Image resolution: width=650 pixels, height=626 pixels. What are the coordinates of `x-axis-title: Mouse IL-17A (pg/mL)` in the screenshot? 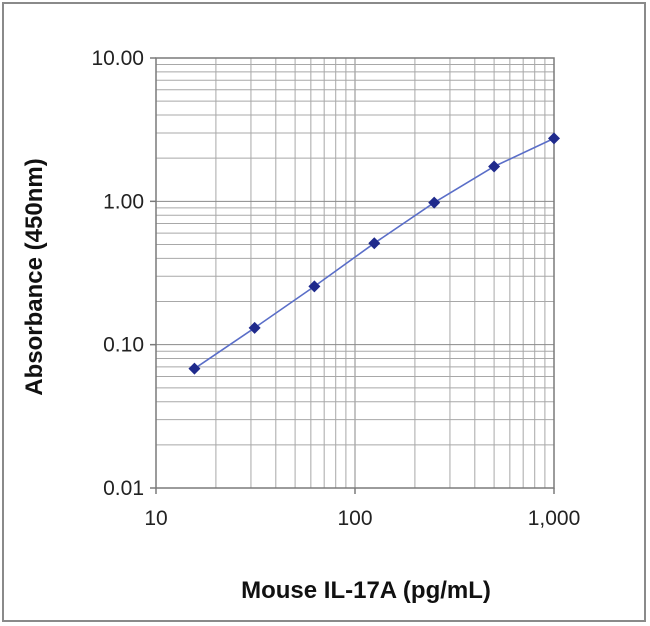 It's located at (366, 590).